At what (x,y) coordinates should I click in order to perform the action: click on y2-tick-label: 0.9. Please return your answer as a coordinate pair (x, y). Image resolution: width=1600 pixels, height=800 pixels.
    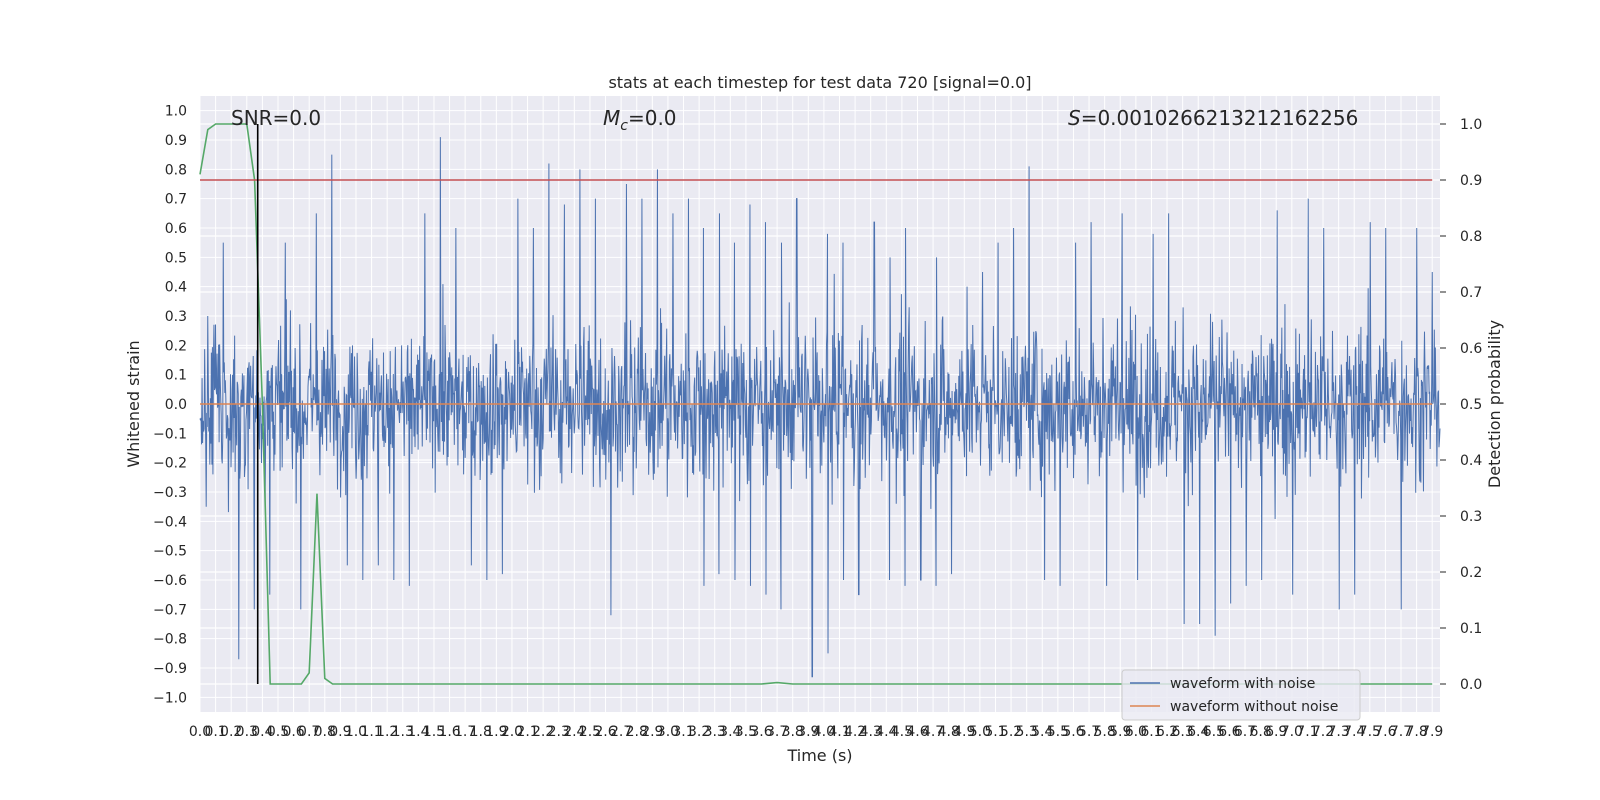
    Looking at the image, I should click on (1471, 181).